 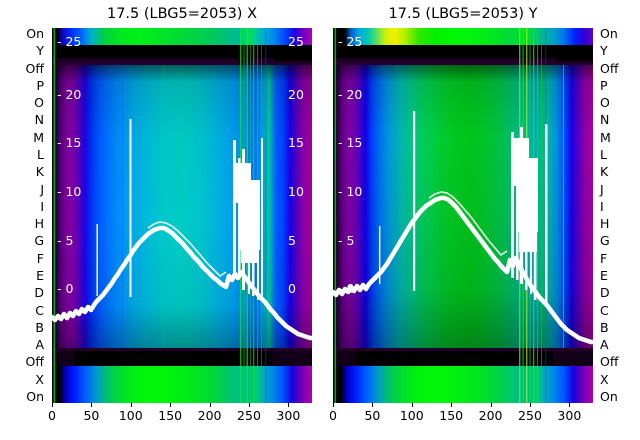 What do you see at coordinates (170, 415) in the screenshot?
I see `x-tick-panel-x: 150` at bounding box center [170, 415].